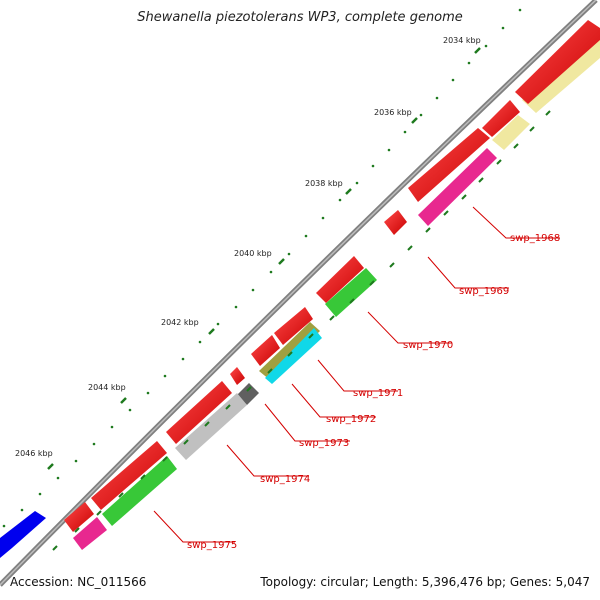  What do you see at coordinates (212, 545) in the screenshot?
I see `gene-label-swp_1975: swp_1975` at bounding box center [212, 545].